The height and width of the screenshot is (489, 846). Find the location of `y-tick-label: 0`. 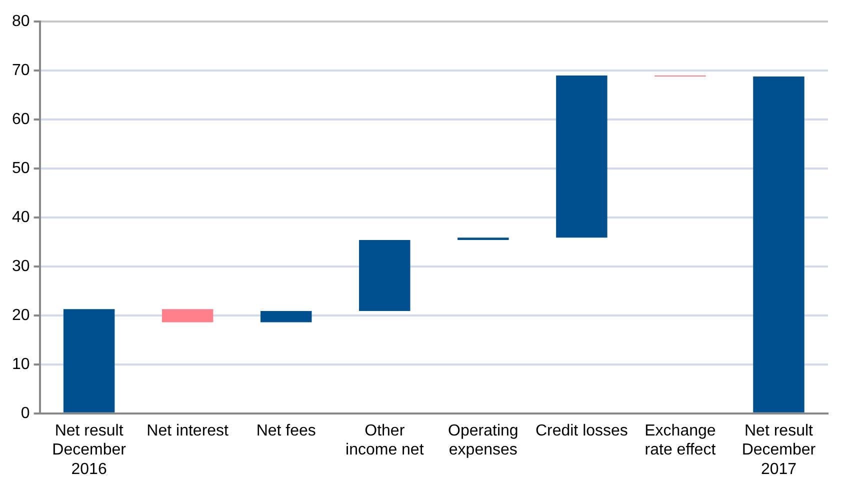

y-tick-label: 0 is located at coordinates (25, 413).